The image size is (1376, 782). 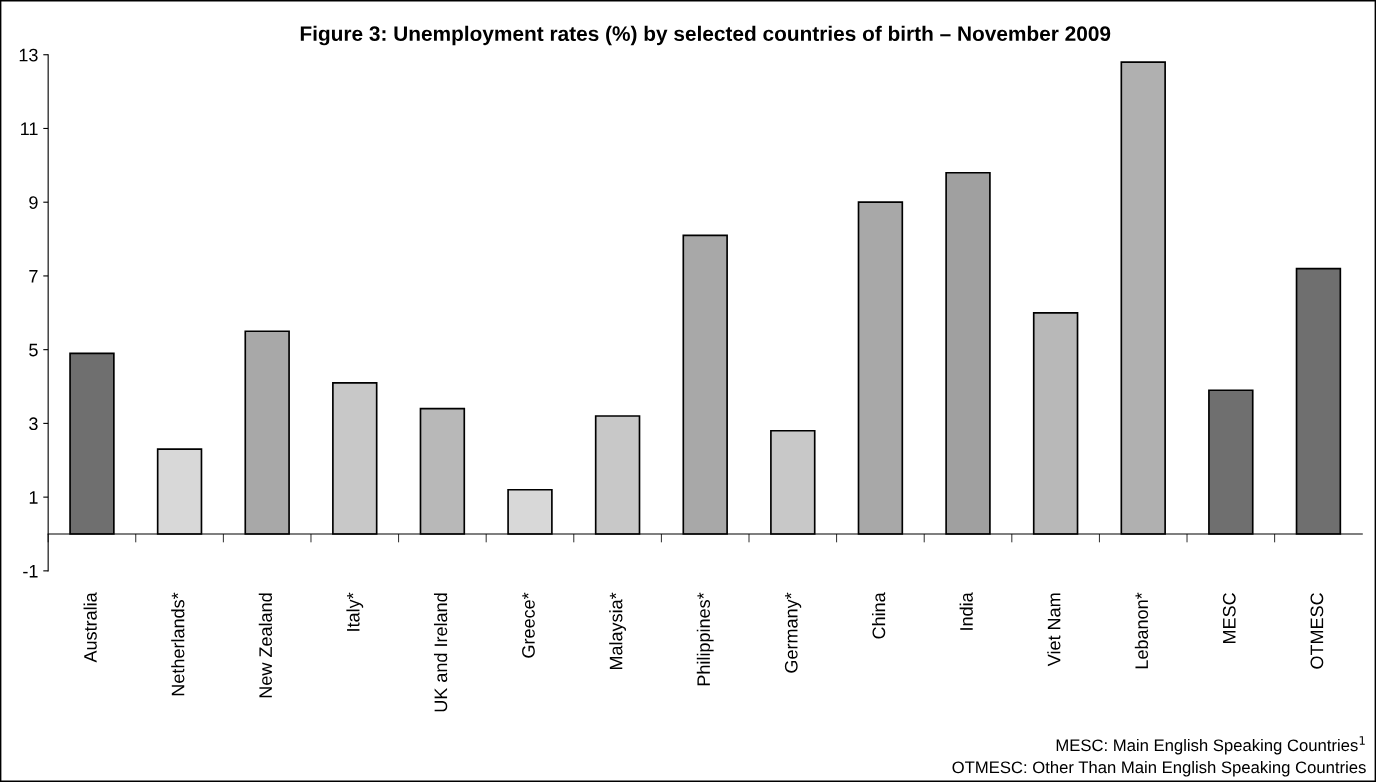 I want to click on x-tick-label: Germany*, so click(x=793, y=632).